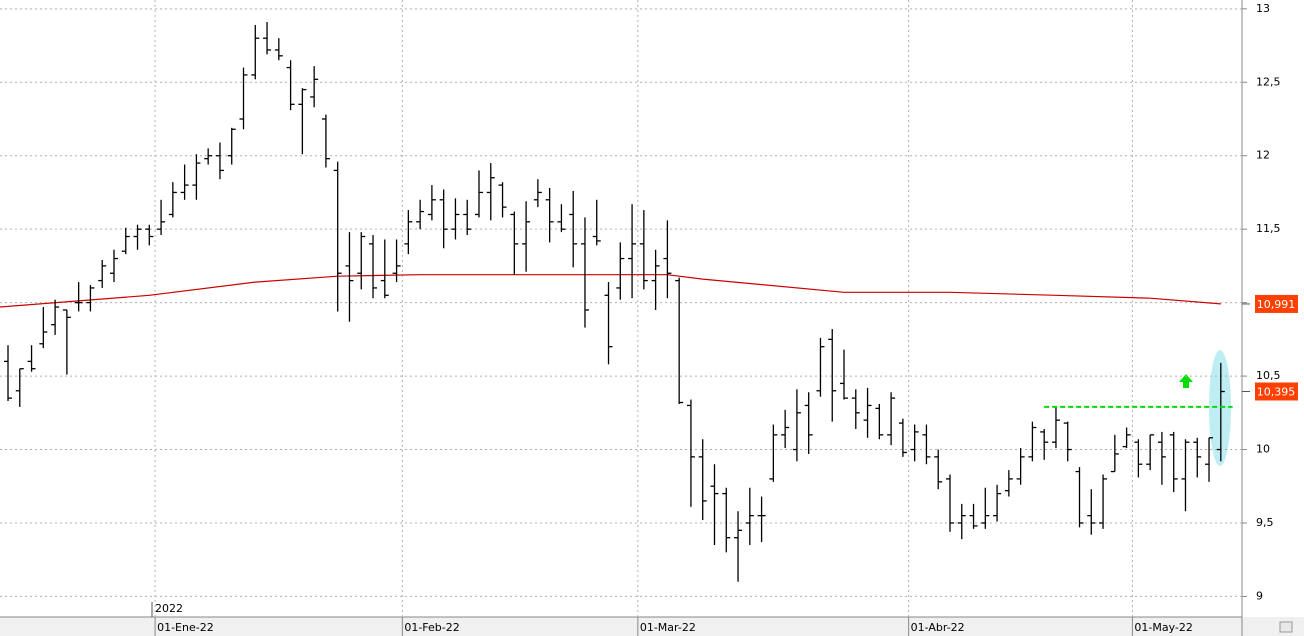 The width and height of the screenshot is (1304, 636). I want to click on moving-average, so click(610, 291).